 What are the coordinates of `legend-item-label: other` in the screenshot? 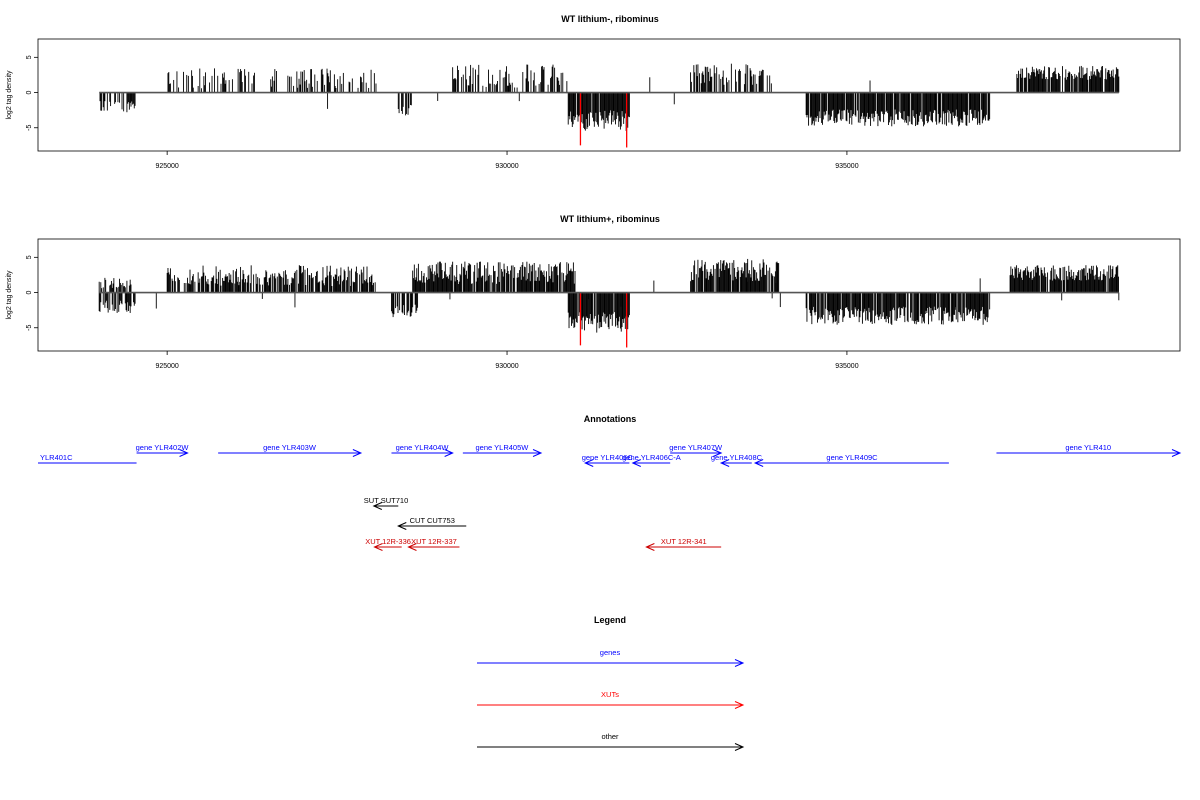 It's located at (610, 736).